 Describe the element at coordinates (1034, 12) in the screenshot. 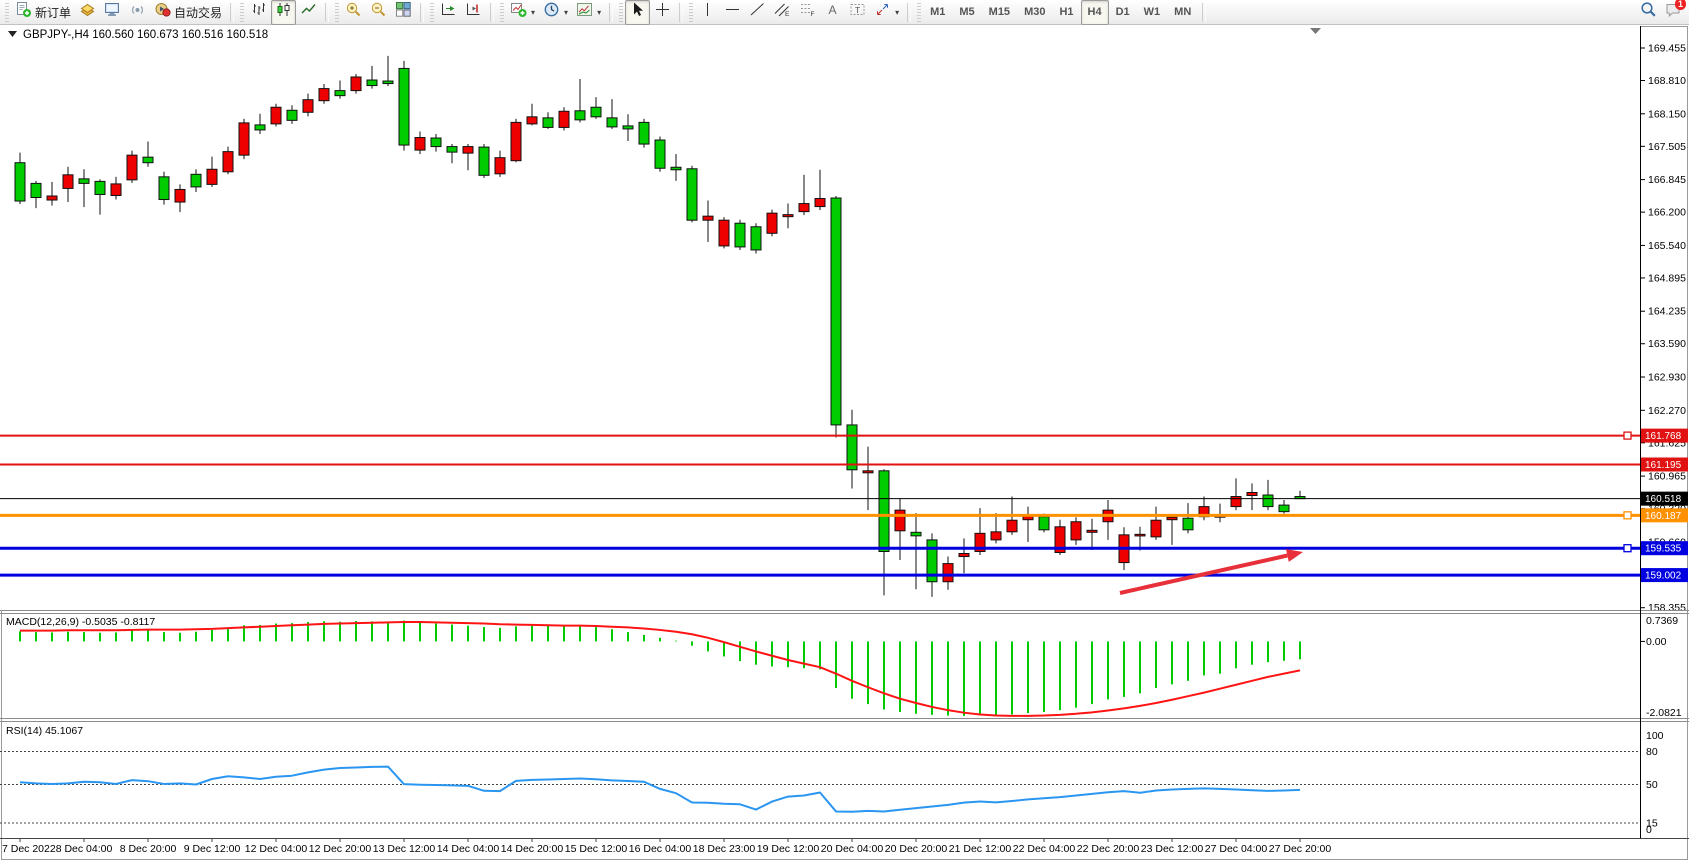

I see `tf-m30-button: M30` at that location.